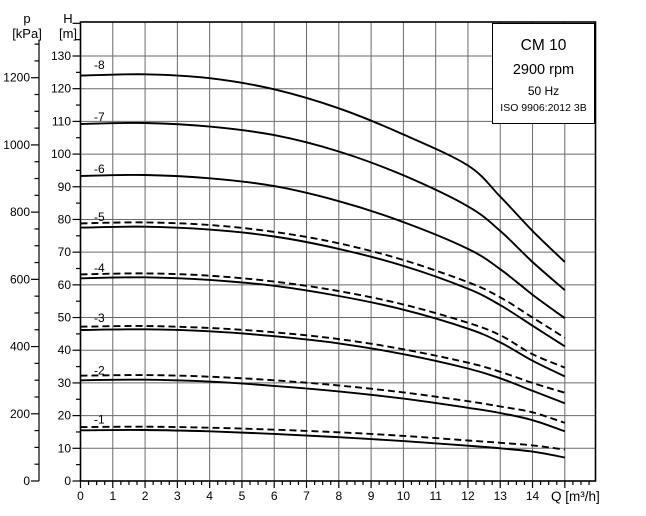  Describe the element at coordinates (323, 359) in the screenshot. I see `pump-curve-stage-3-dashed` at that location.